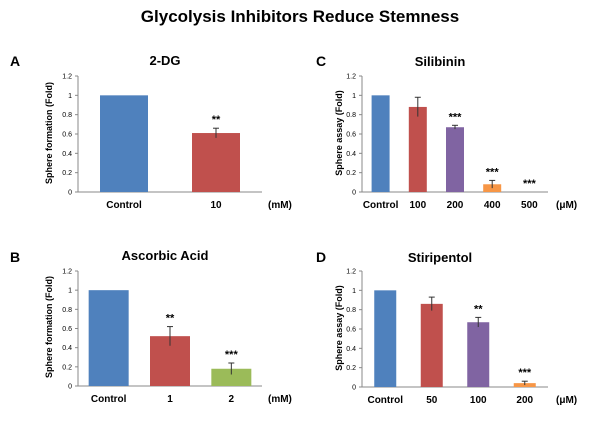  Describe the element at coordinates (15, 61) in the screenshot. I see `panel-letter: A` at that location.